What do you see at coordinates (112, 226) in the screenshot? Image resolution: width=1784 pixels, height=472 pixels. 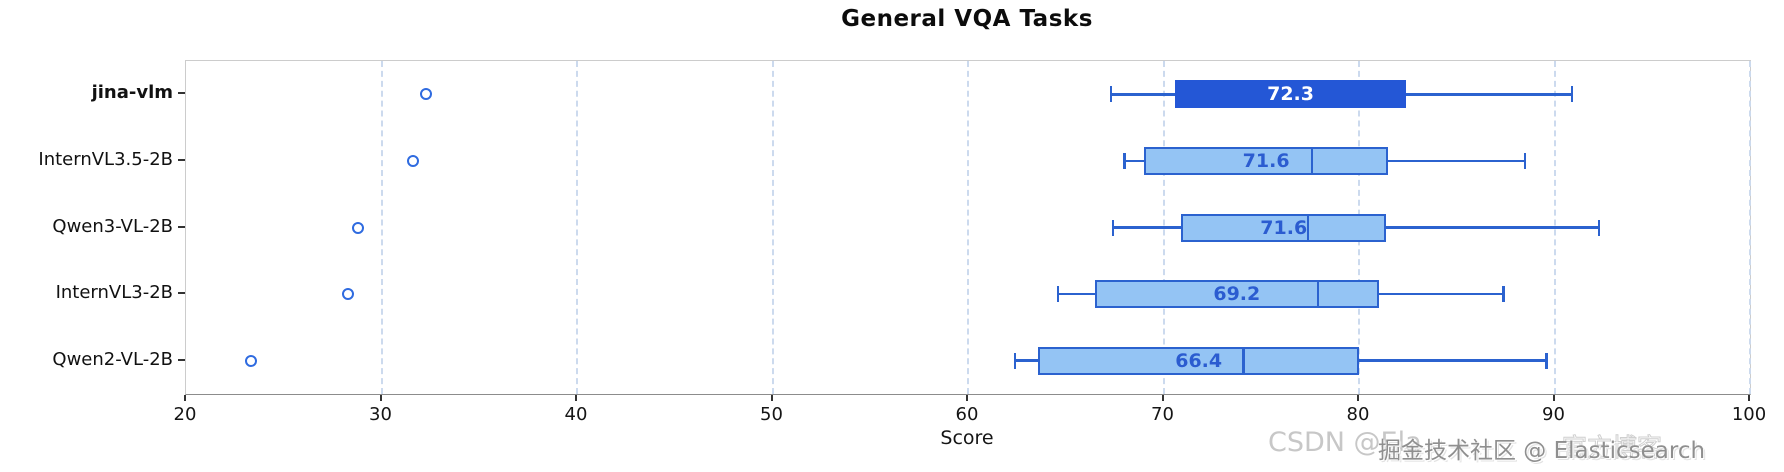 I see `y-label-Qwen3-VL-2B: Qwen3-VL-2B` at bounding box center [112, 226].